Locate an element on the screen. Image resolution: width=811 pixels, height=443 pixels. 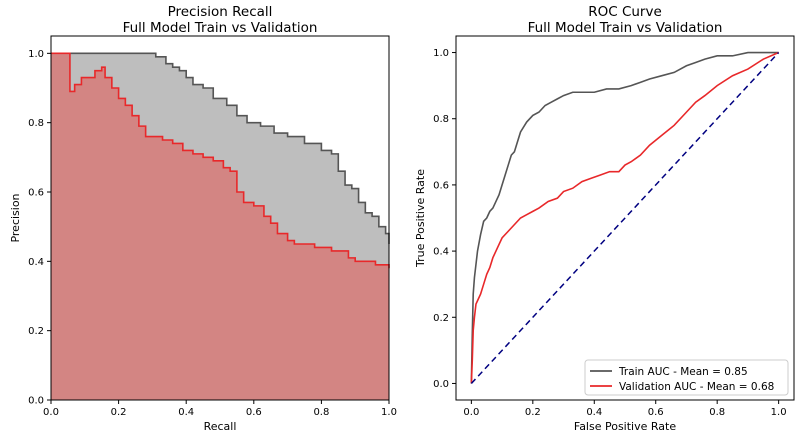
legend-box is located at coordinates (686, 377).